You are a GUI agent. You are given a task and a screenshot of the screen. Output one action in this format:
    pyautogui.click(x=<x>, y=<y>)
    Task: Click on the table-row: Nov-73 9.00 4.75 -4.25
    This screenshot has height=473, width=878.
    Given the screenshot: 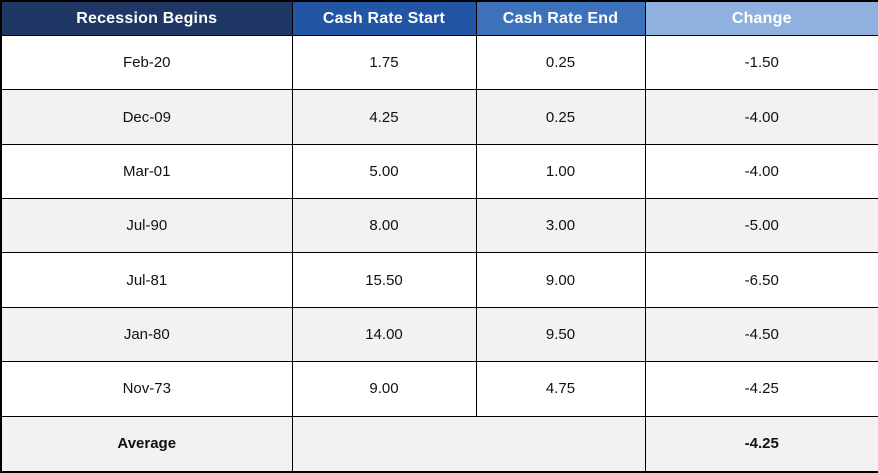 What is the action you would take?
    pyautogui.click(x=439, y=389)
    